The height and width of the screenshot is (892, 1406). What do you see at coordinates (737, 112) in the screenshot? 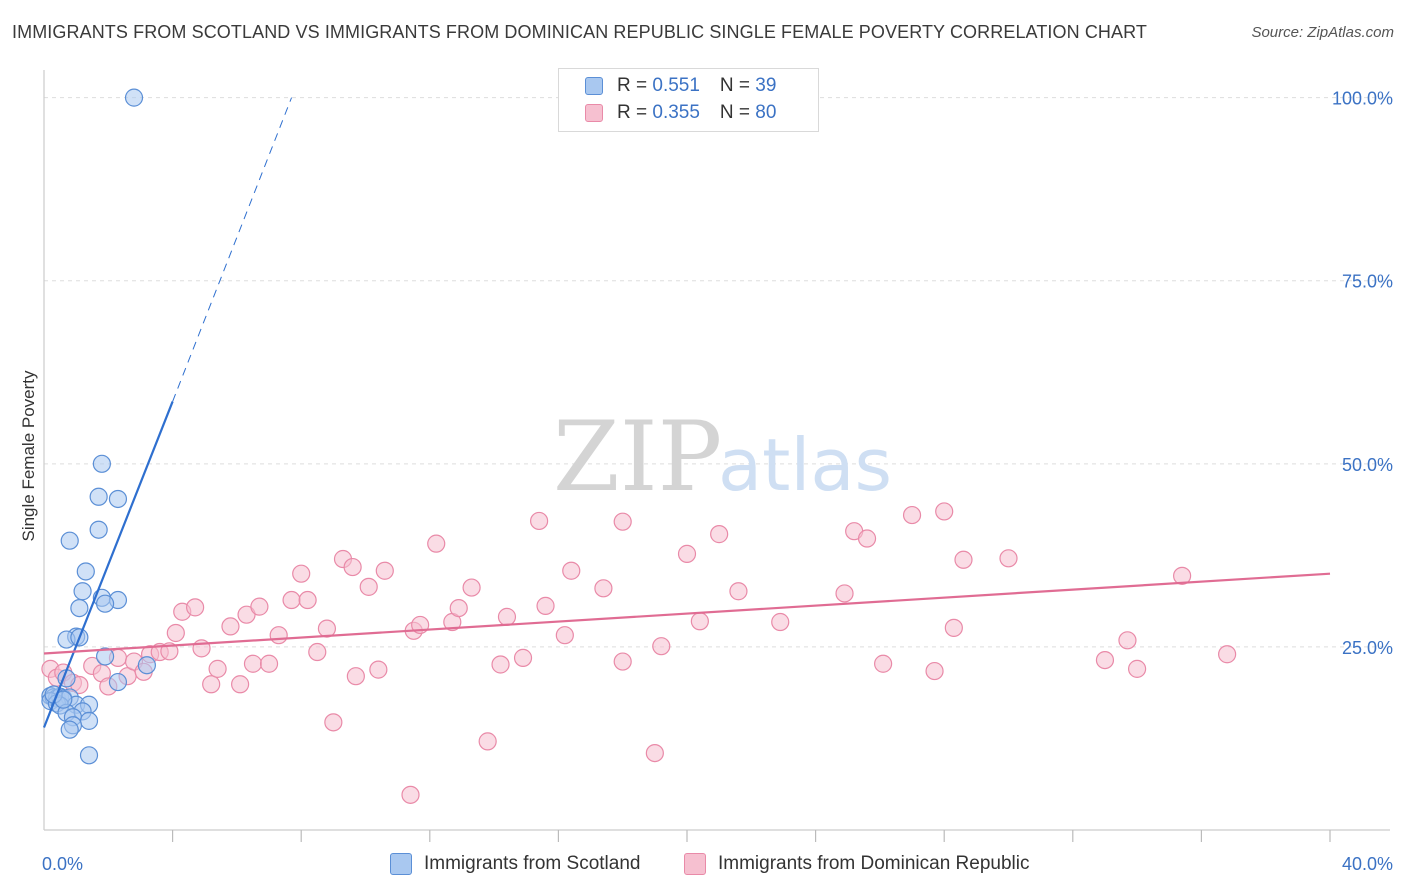
I see `legend-n-label: N =` at bounding box center [737, 112].